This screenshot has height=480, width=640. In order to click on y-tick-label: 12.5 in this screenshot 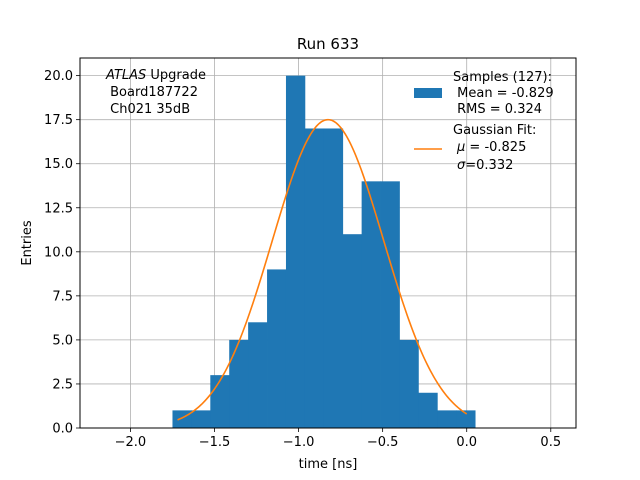, I will do `click(58, 208)`.